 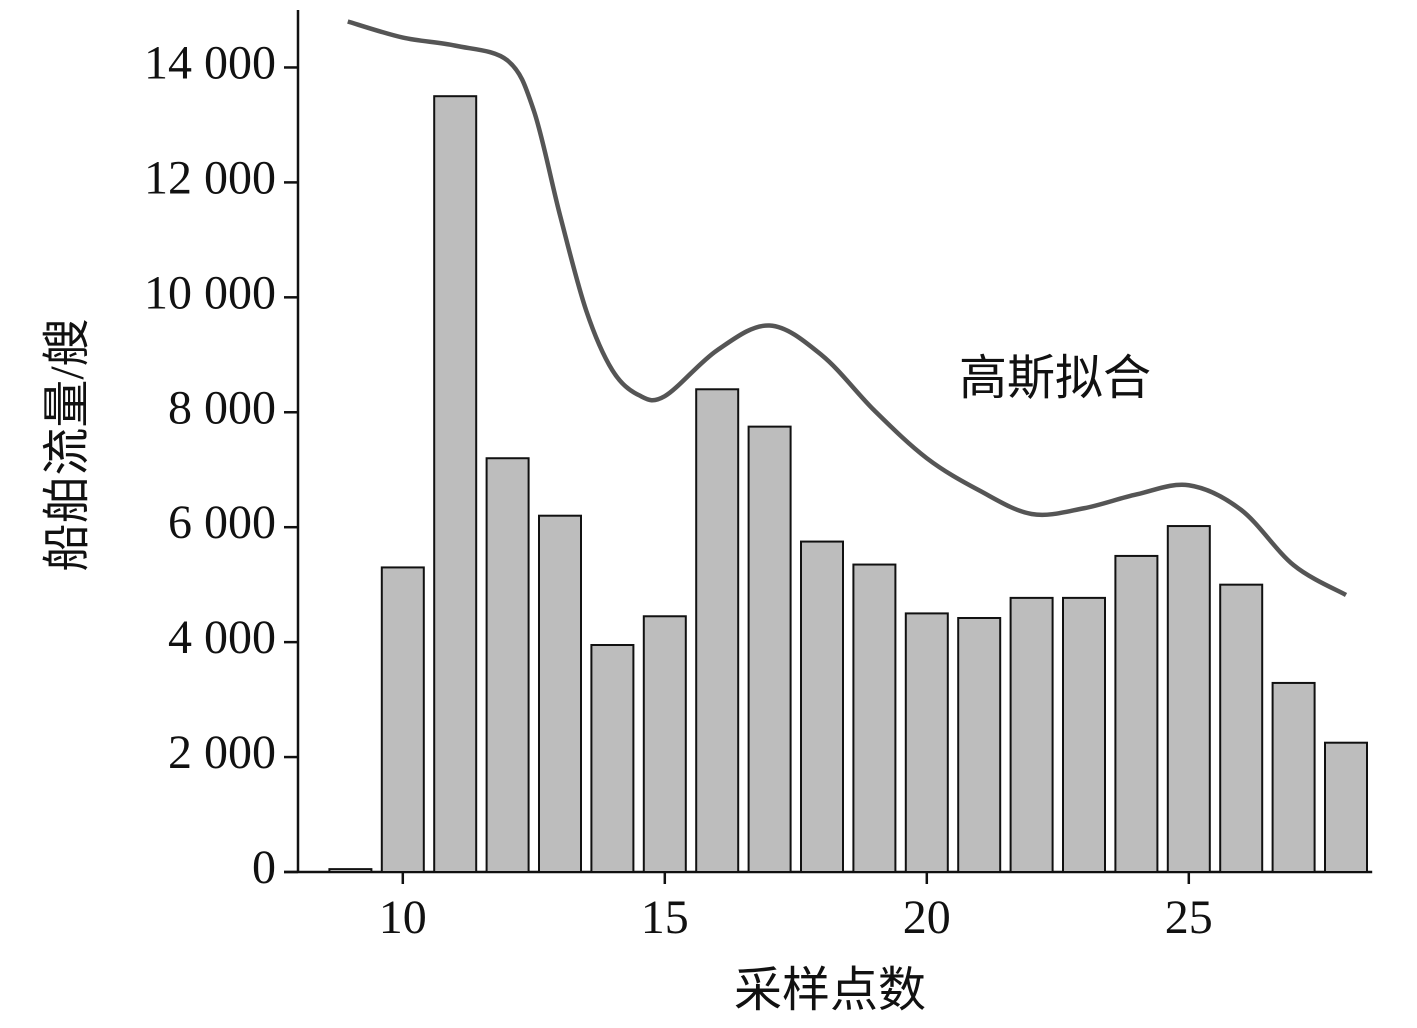 What do you see at coordinates (222, 752) in the screenshot?
I see `y-tick-label: 2 000` at bounding box center [222, 752].